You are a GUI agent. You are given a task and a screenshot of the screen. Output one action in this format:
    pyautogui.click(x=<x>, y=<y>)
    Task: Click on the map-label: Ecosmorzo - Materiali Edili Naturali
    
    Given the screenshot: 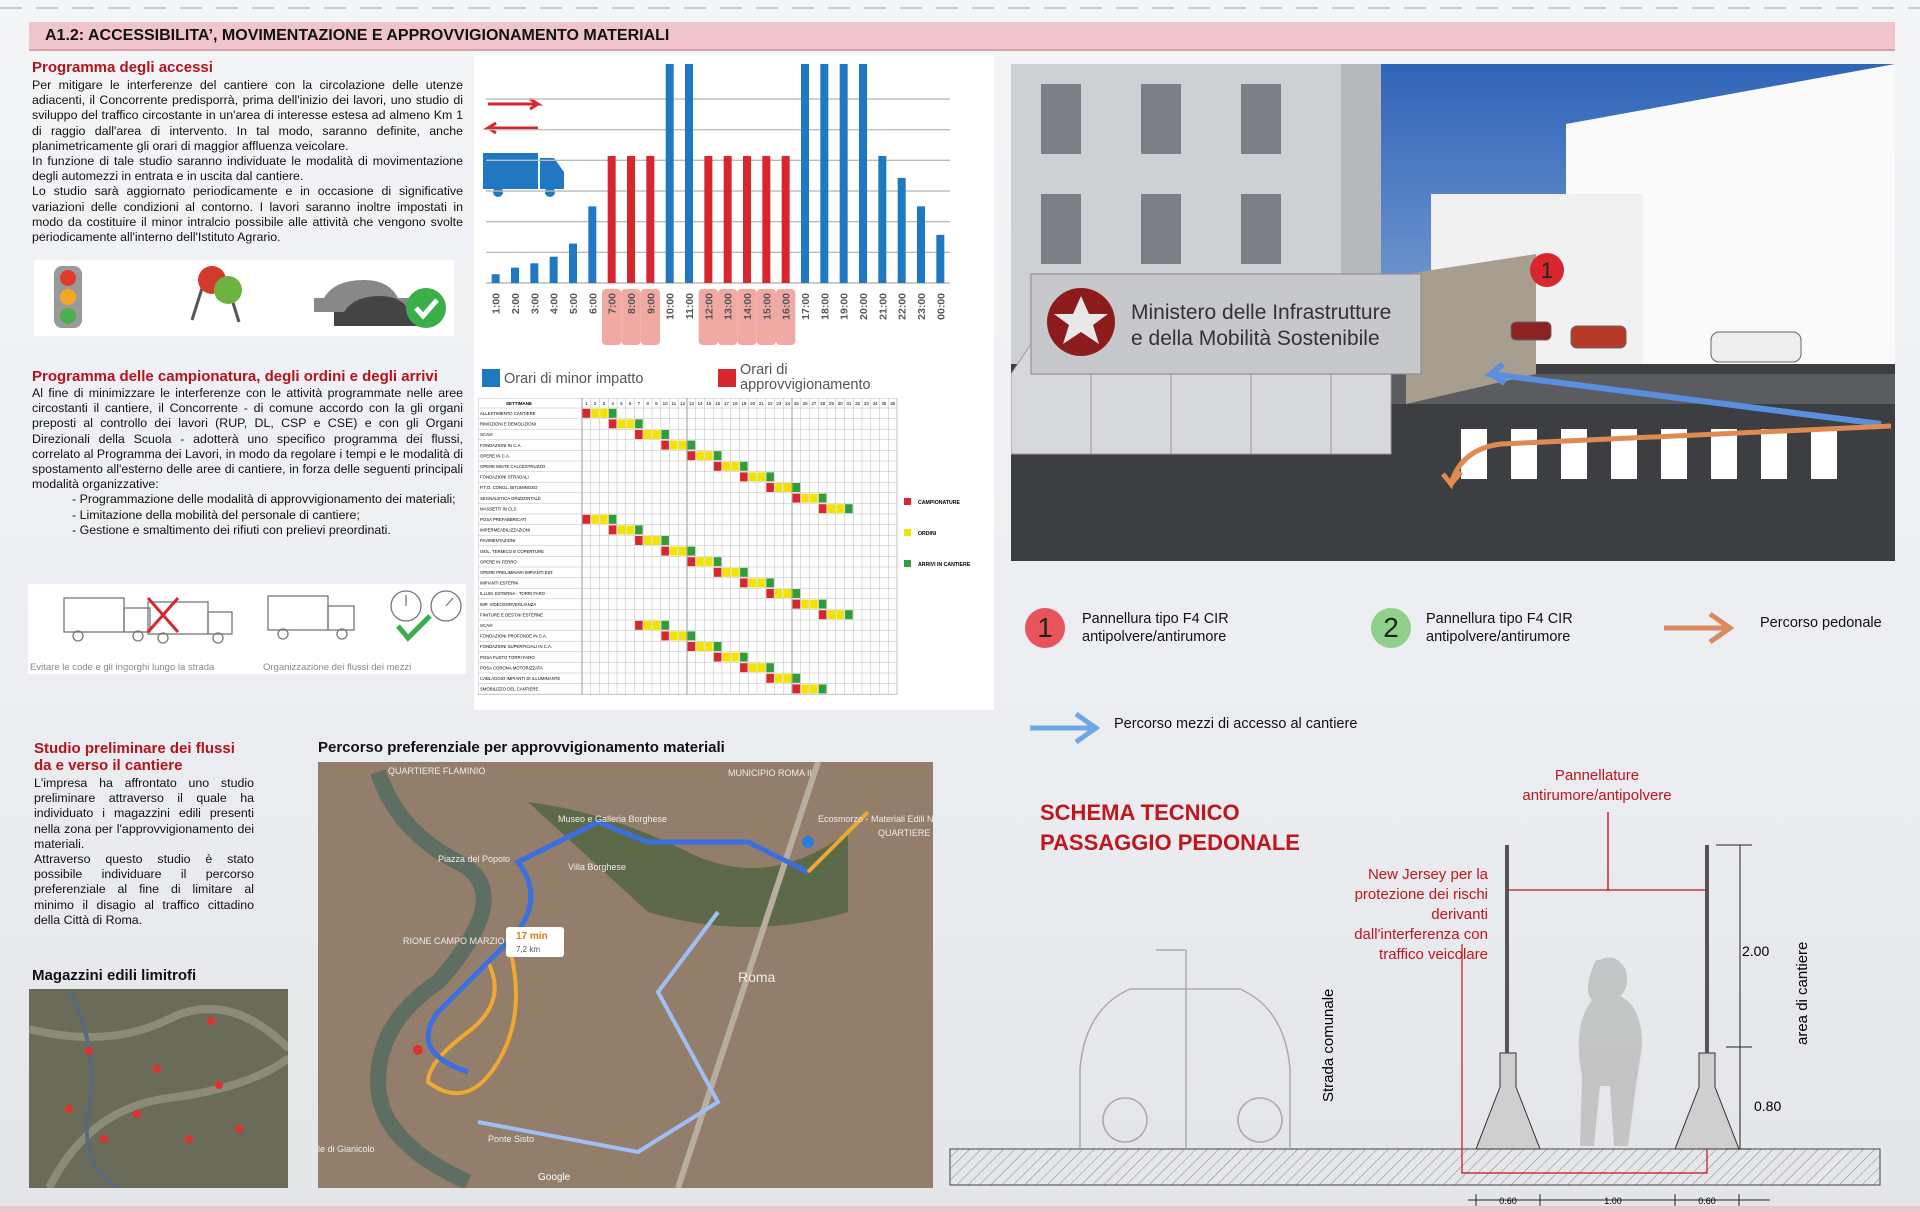 What is the action you would take?
    pyautogui.click(x=875, y=819)
    